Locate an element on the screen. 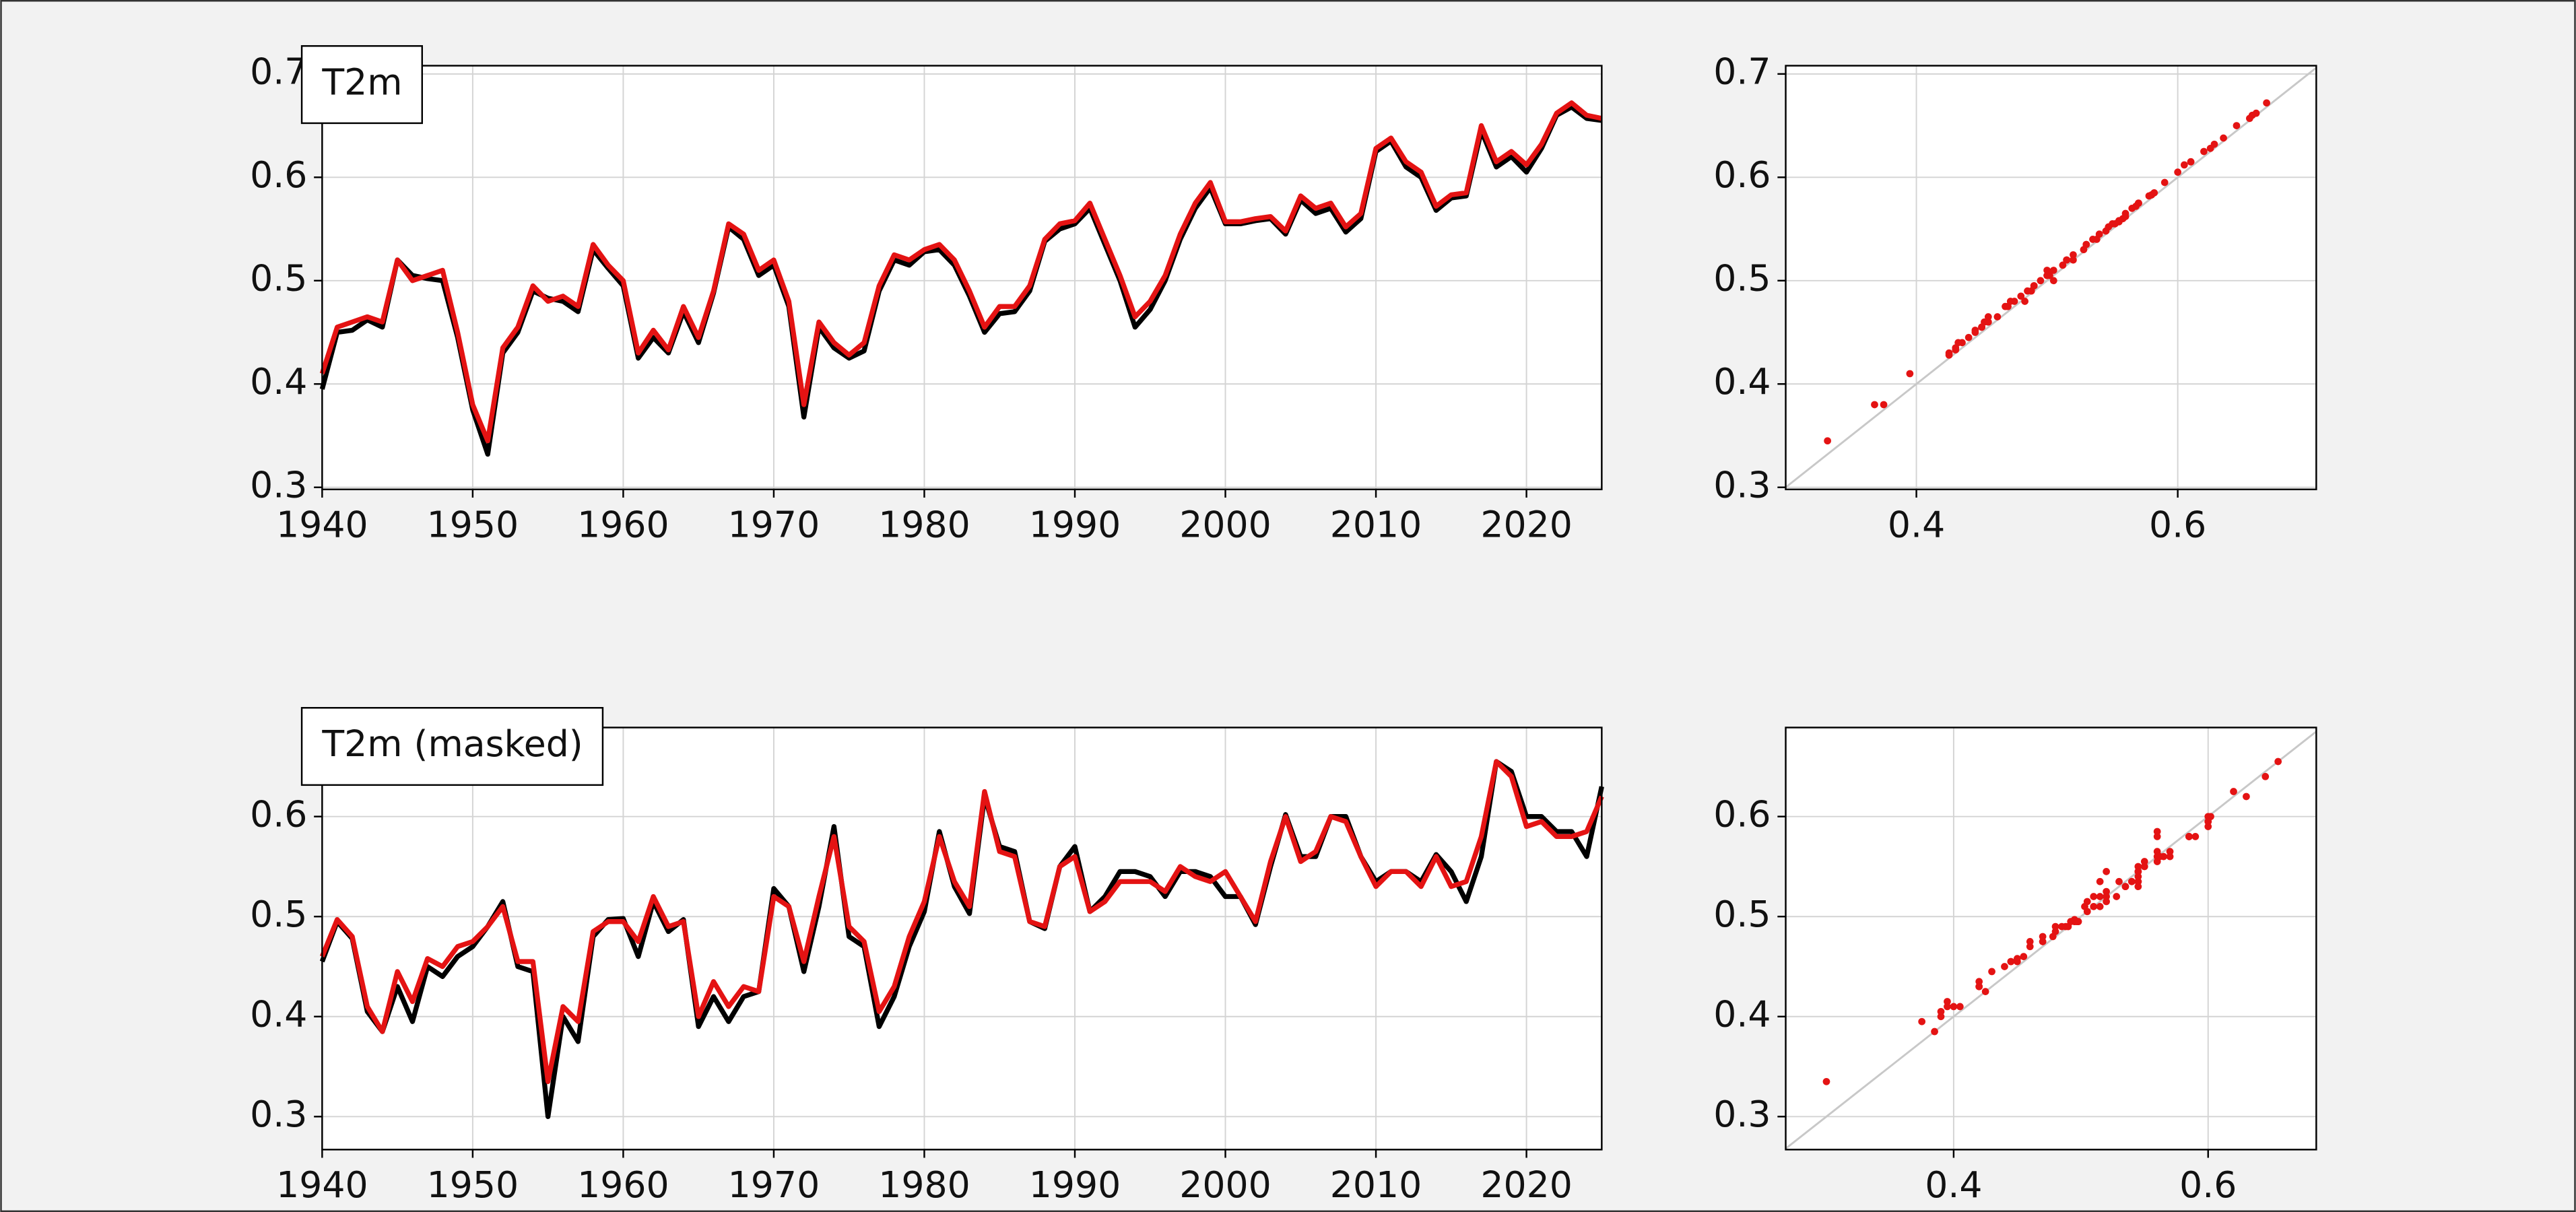 Image resolution: width=2576 pixels, height=1212 pixels. identity-line is located at coordinates (2051, 940).